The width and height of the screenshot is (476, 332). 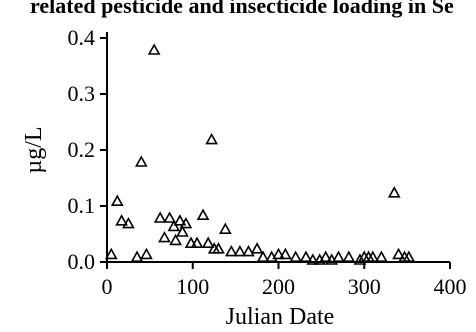 I want to click on y-tick-label: 0.4, so click(x=82, y=37).